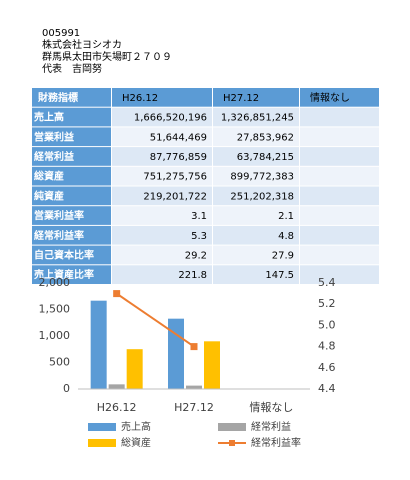 This screenshot has width=410, height=480. What do you see at coordinates (66, 388) in the screenshot?
I see `y-tick-label: 0` at bounding box center [66, 388].